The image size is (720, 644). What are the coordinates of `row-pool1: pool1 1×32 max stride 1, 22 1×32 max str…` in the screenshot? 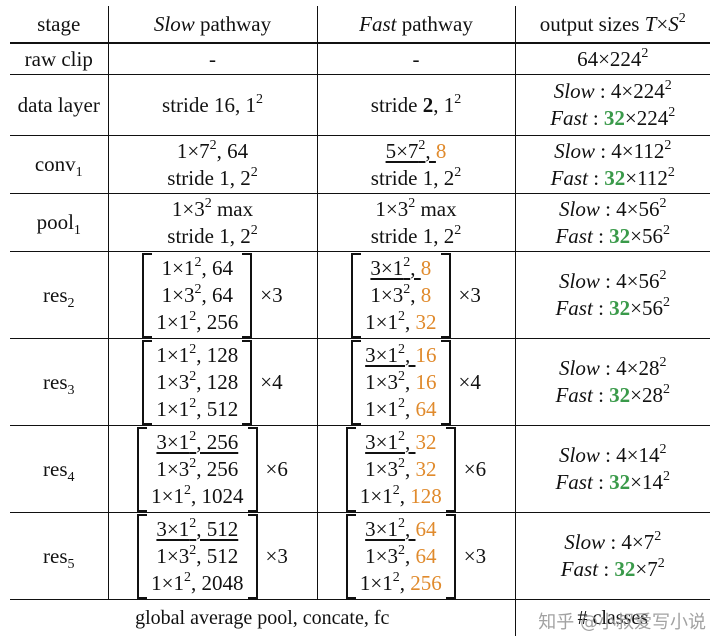 It's located at (360, 222).